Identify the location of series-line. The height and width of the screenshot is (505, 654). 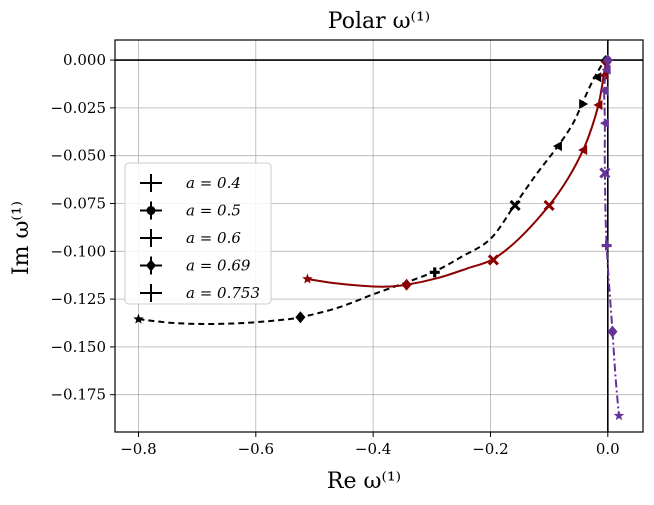
(611, 237).